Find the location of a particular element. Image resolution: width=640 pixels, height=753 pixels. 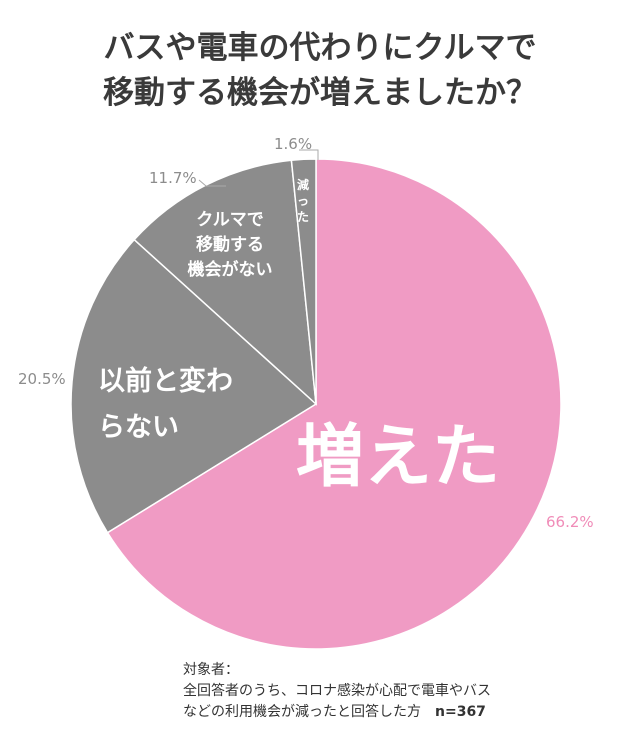

slice-label-0-line-0: 増えた is located at coordinates (398, 457).